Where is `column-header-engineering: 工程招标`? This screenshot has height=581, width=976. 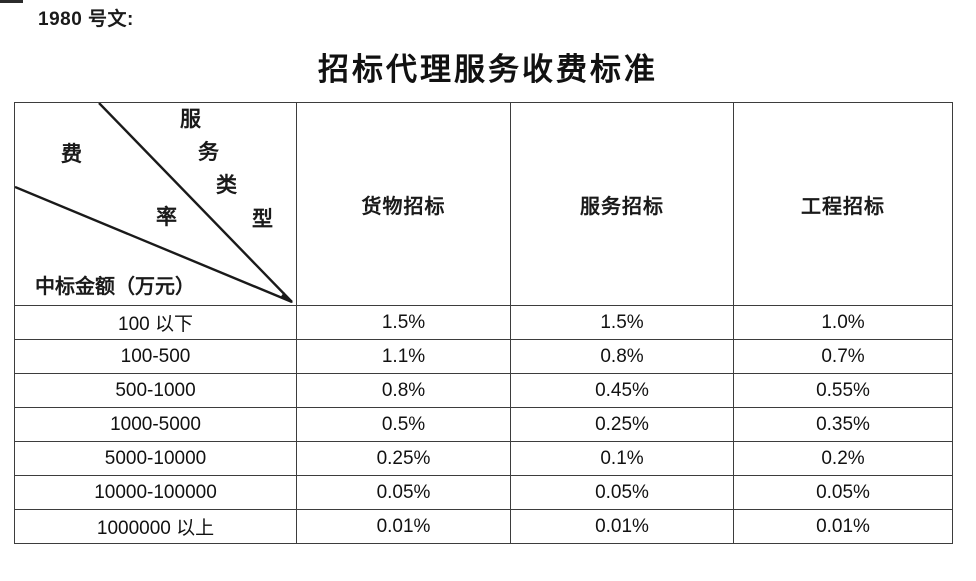
column-header-engineering: 工程招标 is located at coordinates (843, 204).